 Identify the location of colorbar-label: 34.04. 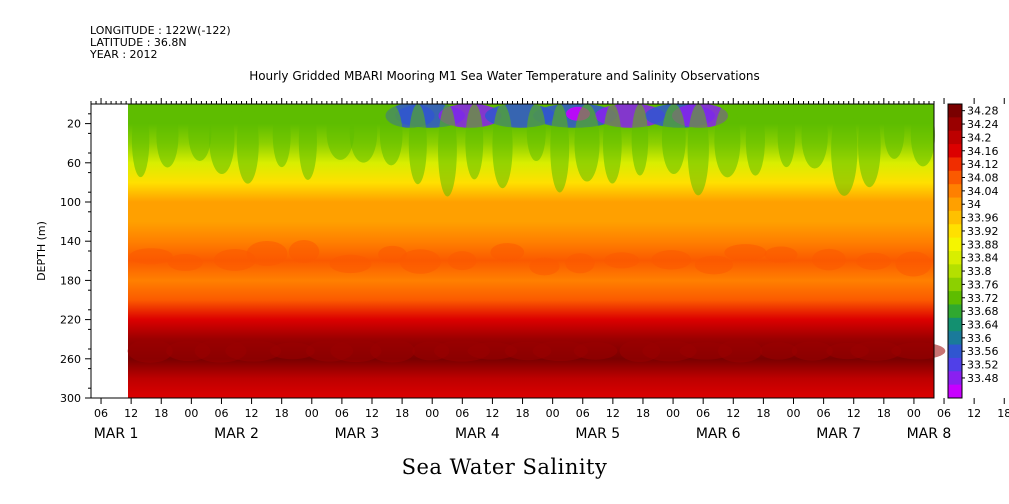
(983, 191).